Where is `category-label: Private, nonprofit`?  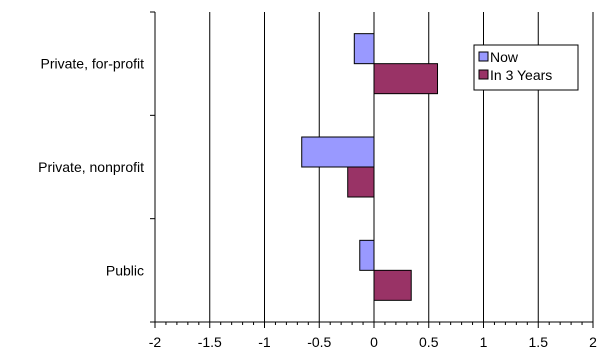 category-label: Private, nonprofit is located at coordinates (91, 167).